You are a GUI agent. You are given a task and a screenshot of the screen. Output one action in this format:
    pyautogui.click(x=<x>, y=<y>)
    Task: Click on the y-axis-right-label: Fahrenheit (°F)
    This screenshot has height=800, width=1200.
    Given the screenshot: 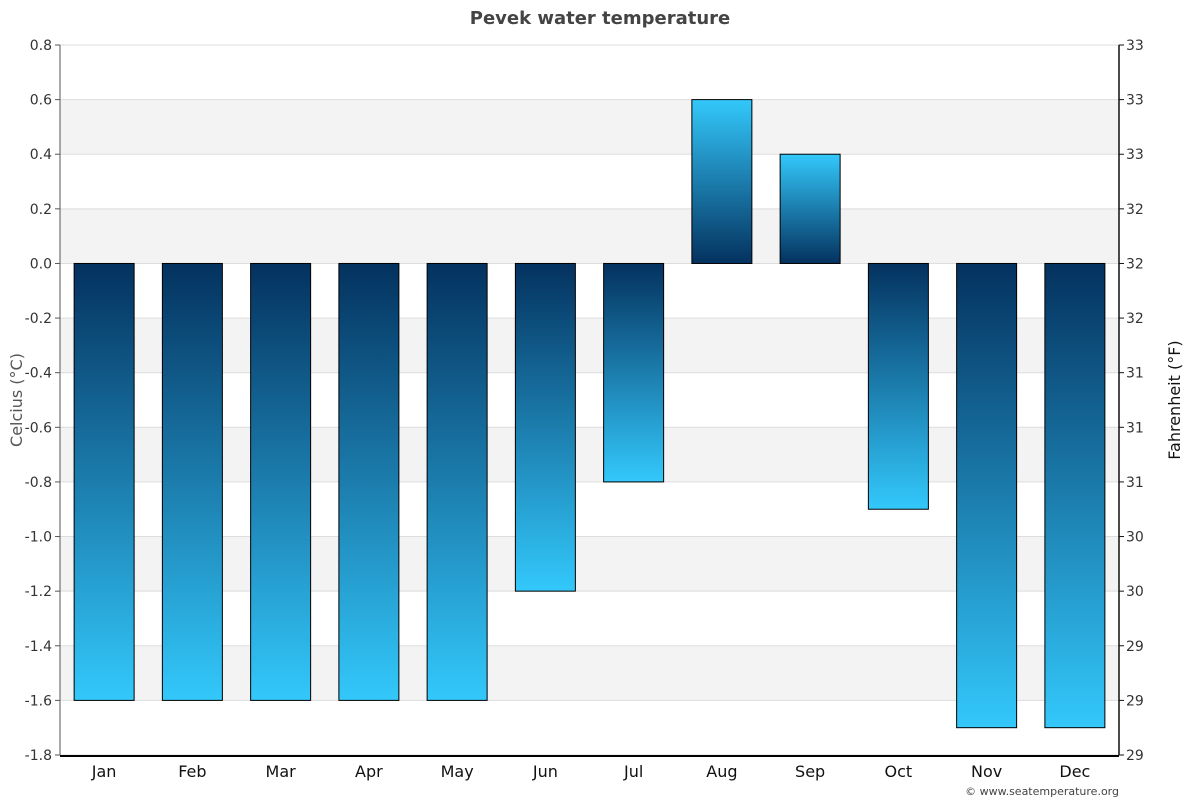 What is the action you would take?
    pyautogui.click(x=1174, y=399)
    